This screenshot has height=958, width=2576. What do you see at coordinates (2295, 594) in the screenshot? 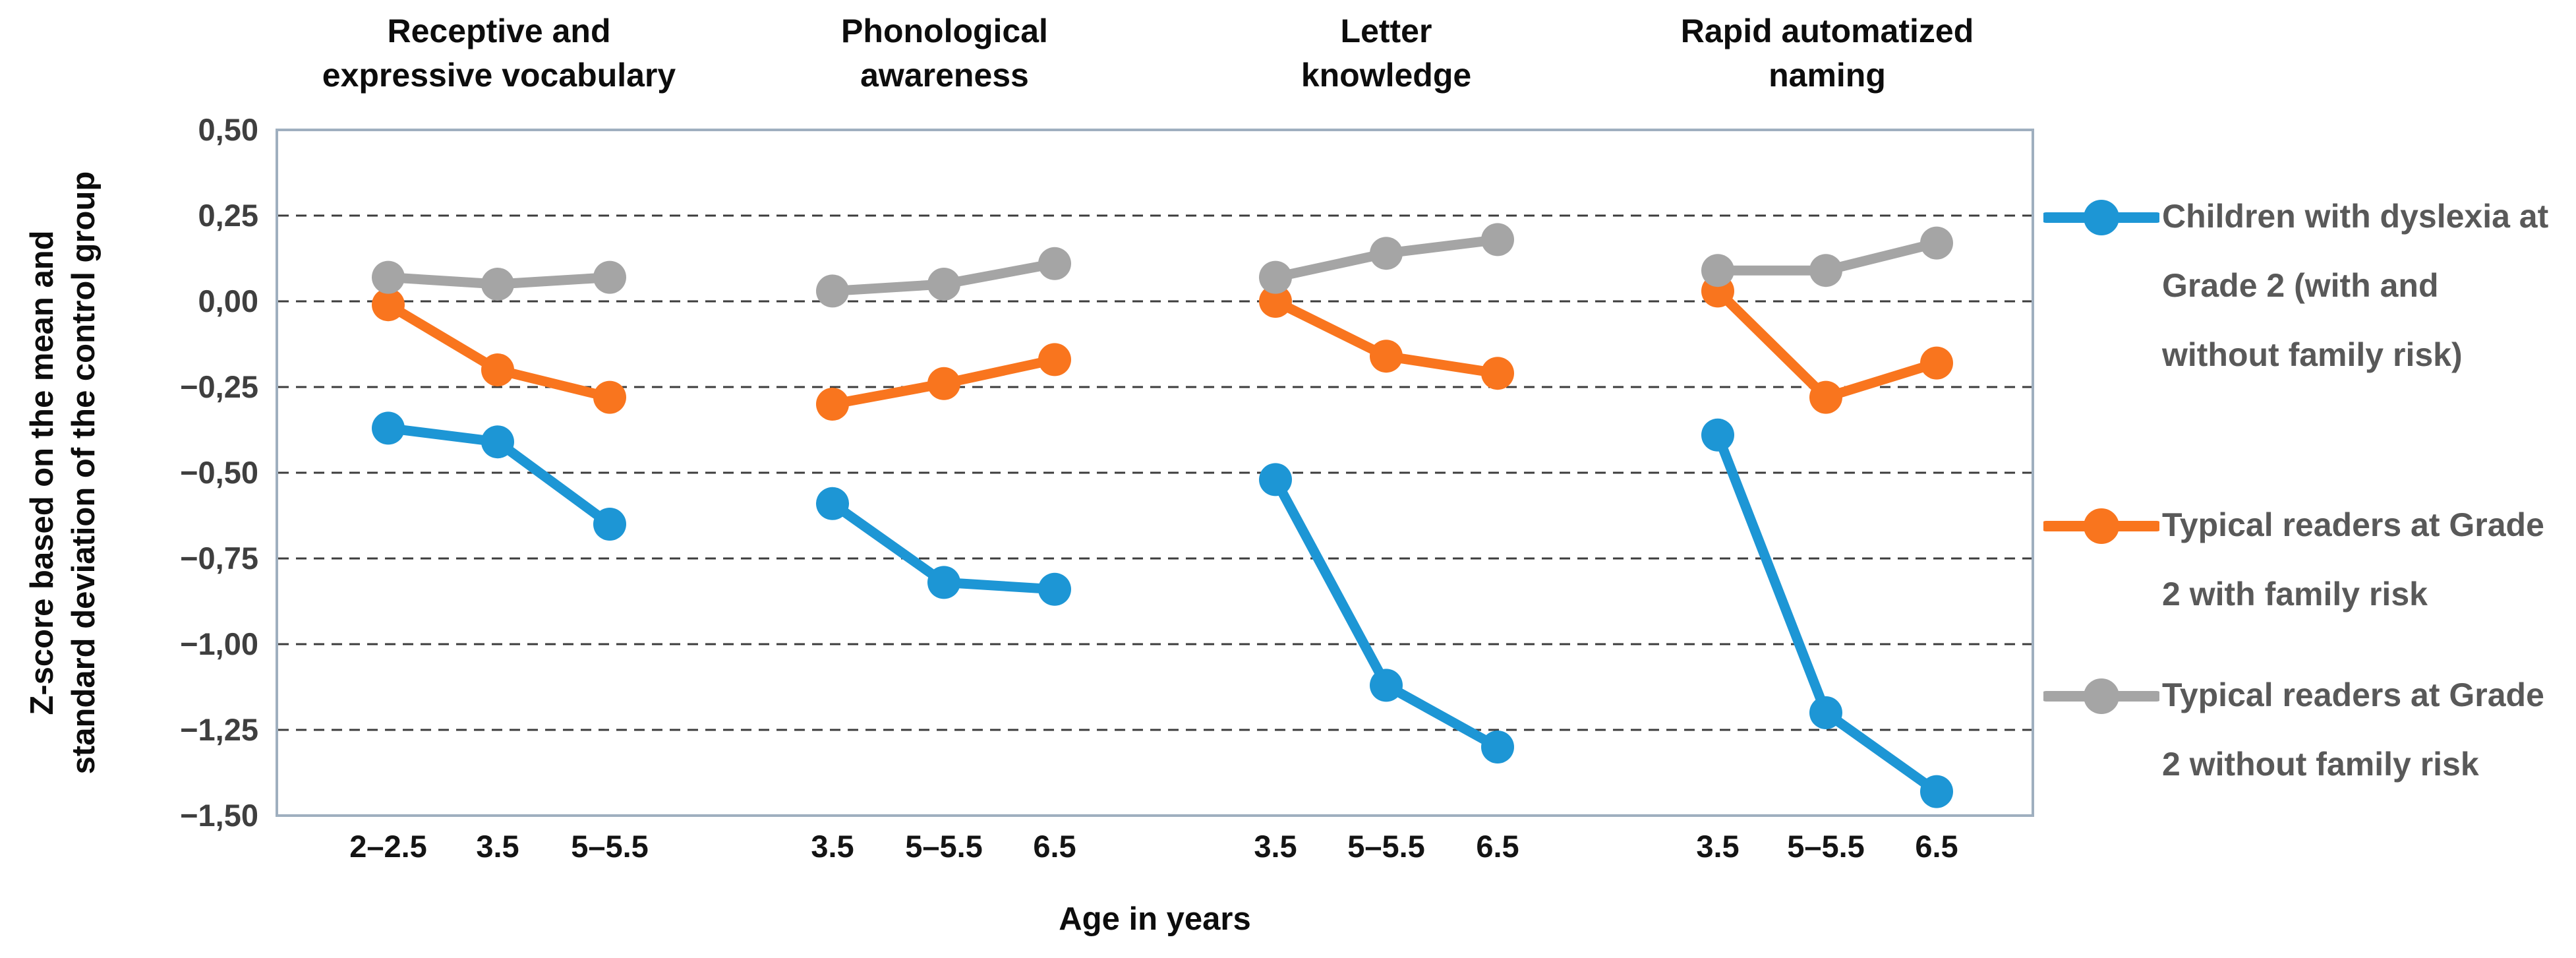
I see `legend-label-line: 2 with family risk` at bounding box center [2295, 594].